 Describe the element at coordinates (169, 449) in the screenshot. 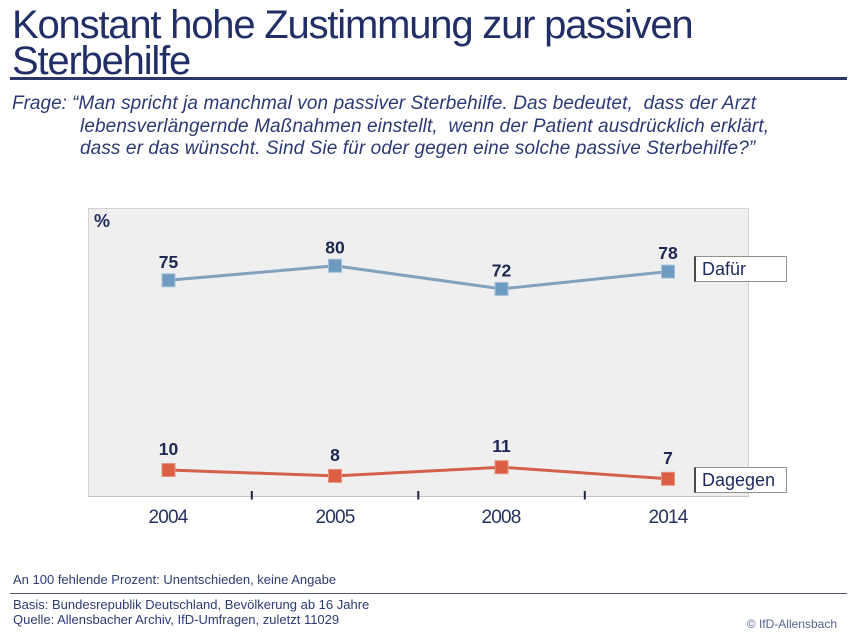

I see `svg-text: 10` at that location.